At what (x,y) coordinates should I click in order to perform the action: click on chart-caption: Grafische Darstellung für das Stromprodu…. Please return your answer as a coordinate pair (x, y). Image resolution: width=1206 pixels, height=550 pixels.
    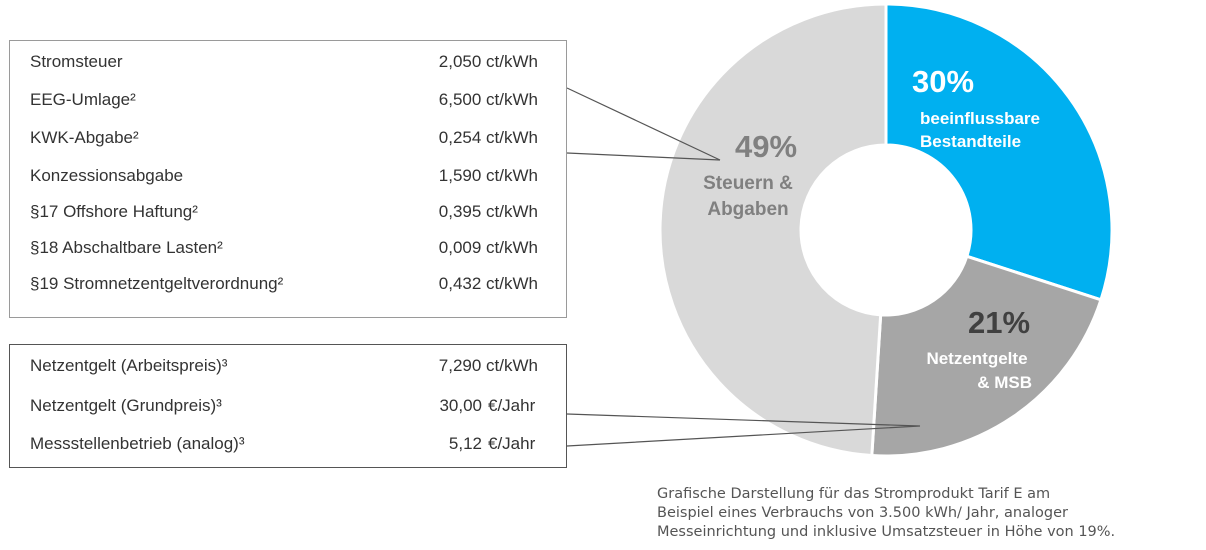
    Looking at the image, I should click on (929, 513).